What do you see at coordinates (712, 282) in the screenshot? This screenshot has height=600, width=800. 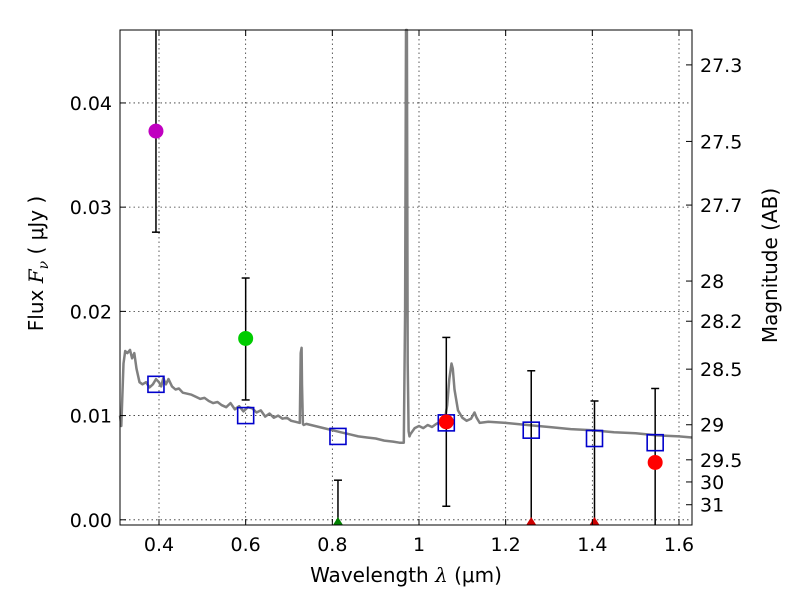 I see `y2-tick-label: 28` at bounding box center [712, 282].